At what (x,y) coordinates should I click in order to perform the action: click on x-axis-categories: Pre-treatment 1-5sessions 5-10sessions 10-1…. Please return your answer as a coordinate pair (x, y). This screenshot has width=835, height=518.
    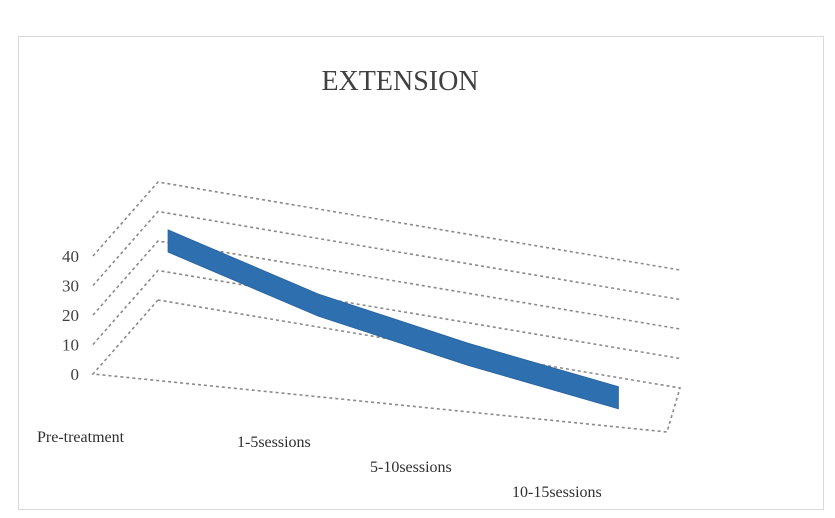
    Looking at the image, I should click on (319, 465).